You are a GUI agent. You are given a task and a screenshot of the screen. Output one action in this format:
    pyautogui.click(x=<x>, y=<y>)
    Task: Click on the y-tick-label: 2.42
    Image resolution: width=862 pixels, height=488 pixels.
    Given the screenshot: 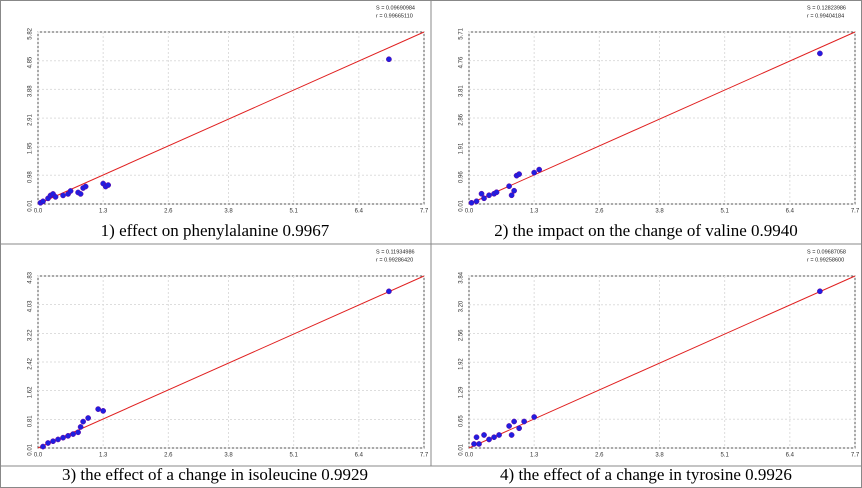 What is the action you would take?
    pyautogui.click(x=31, y=363)
    